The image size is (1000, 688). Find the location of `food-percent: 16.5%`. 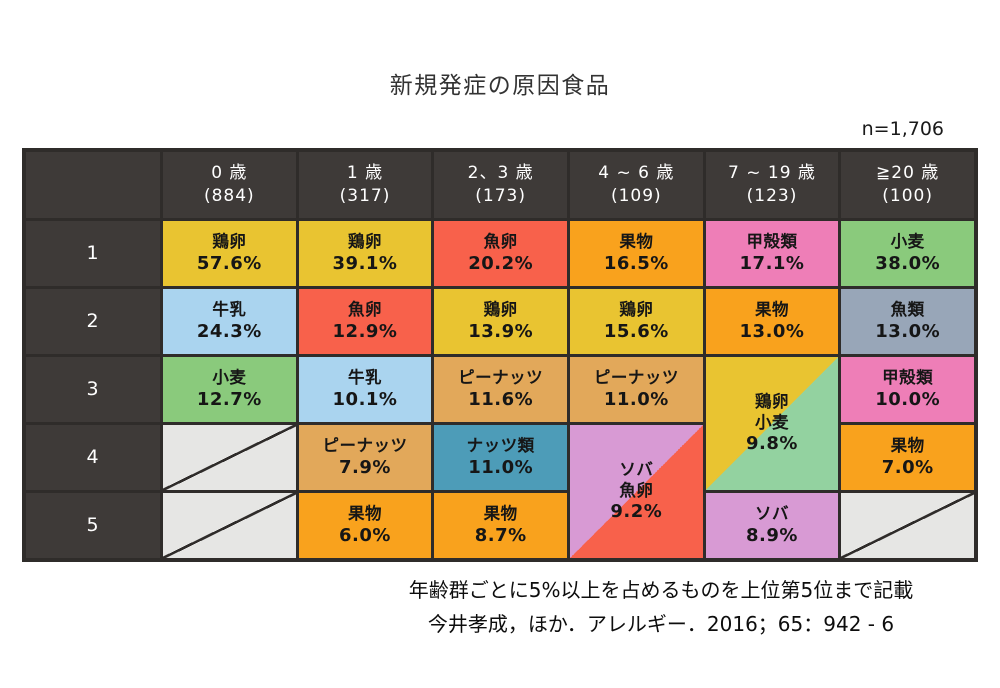

food-percent: 16.5% is located at coordinates (636, 263).